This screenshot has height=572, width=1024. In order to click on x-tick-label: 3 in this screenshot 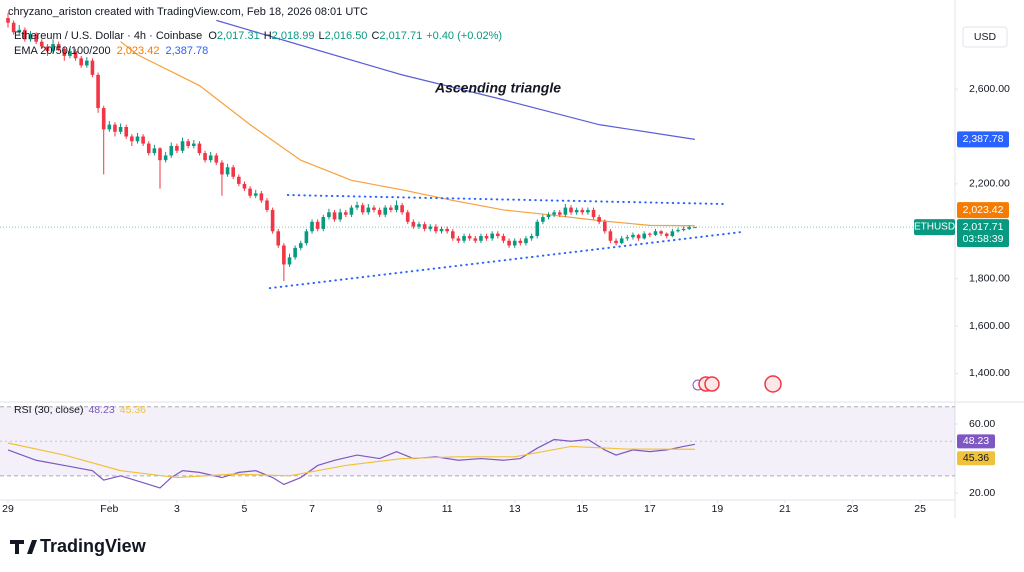, I will do `click(177, 509)`.